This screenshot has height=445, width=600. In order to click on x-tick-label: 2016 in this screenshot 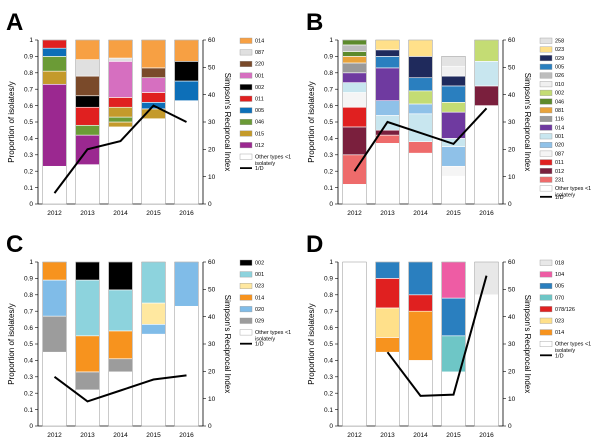, I will do `click(186, 435)`.